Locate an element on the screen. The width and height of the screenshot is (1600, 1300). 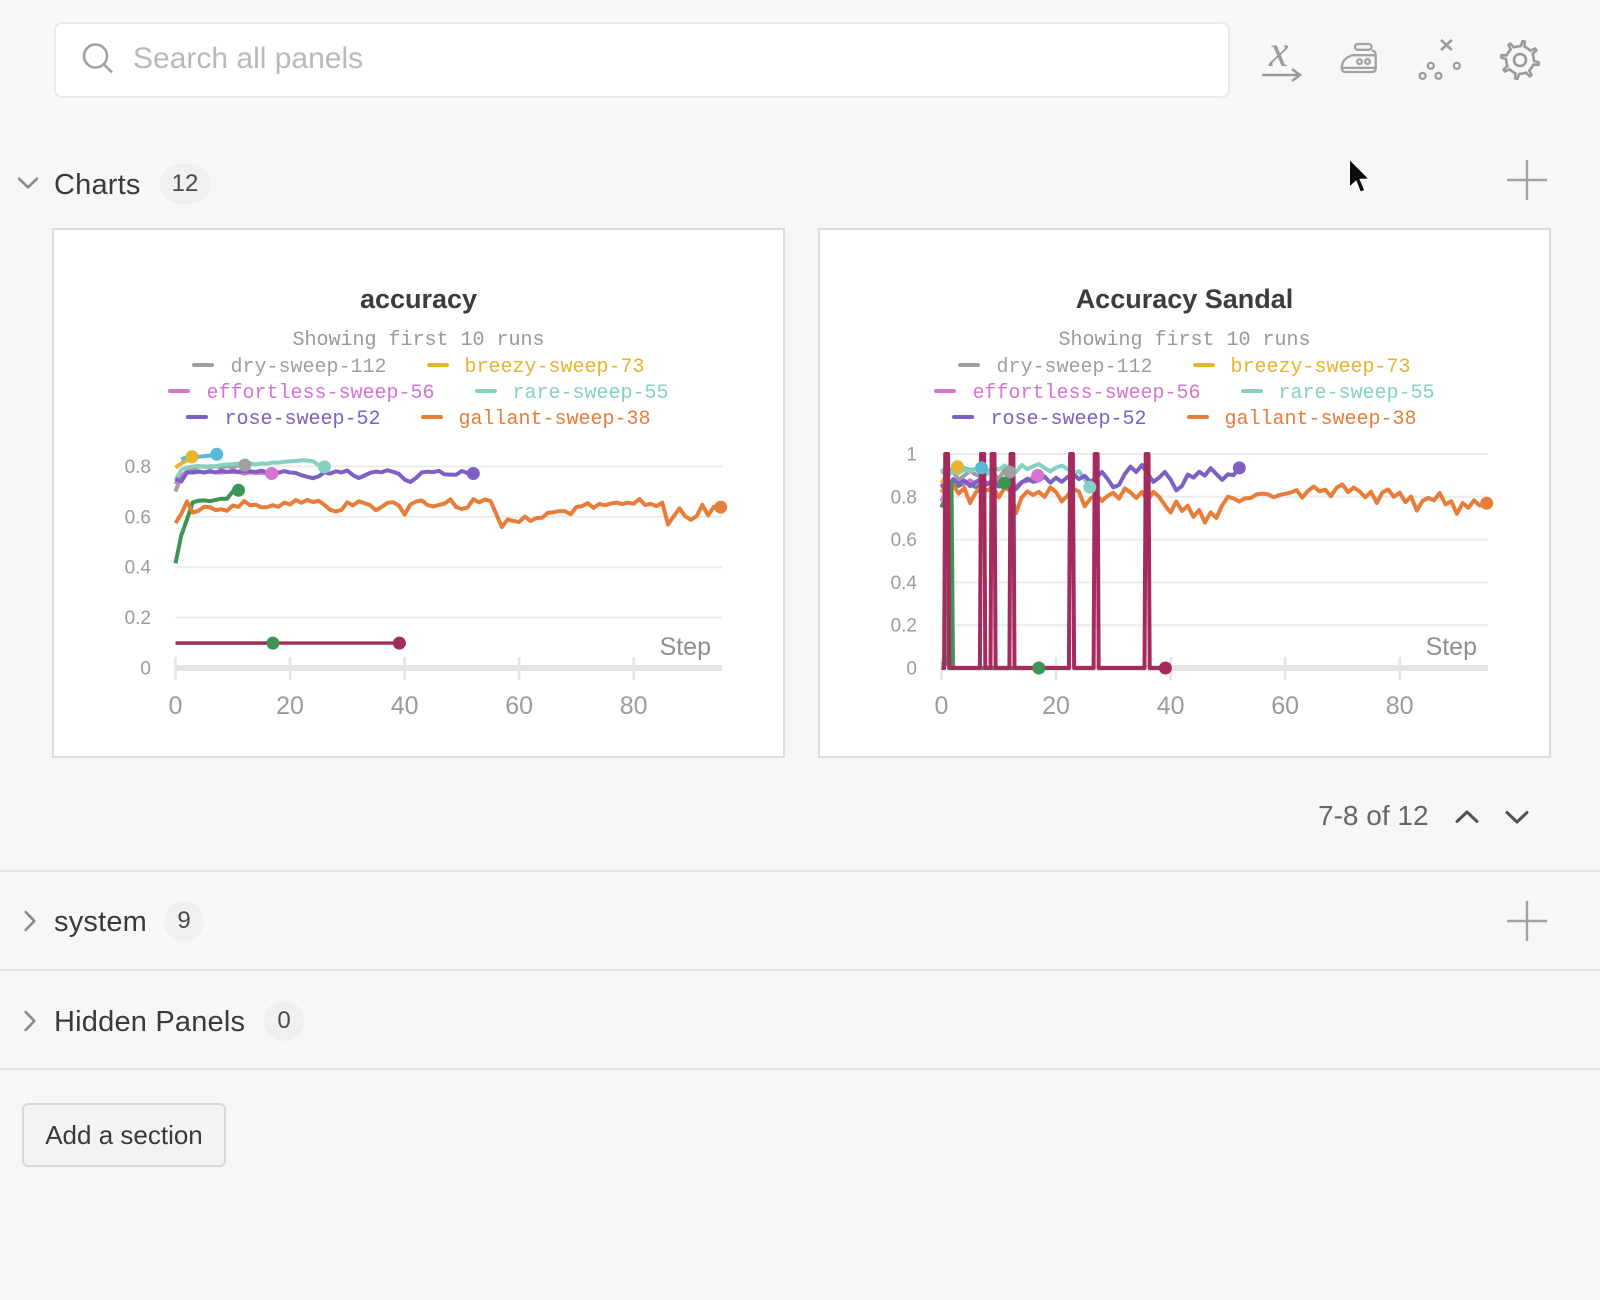
svg-text: 1 is located at coordinates (911, 455).